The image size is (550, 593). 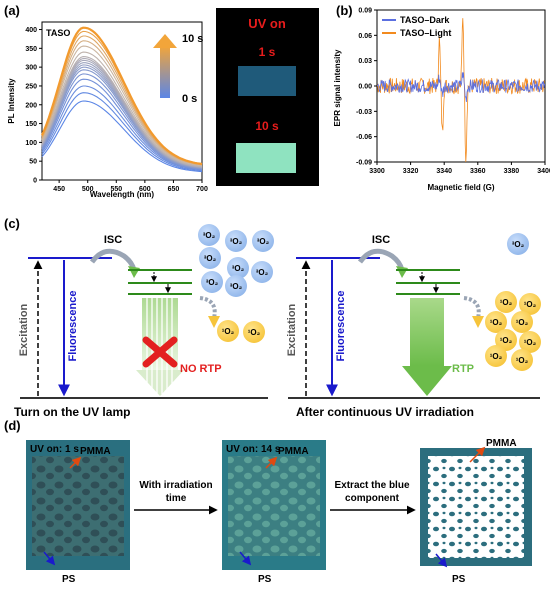 What do you see at coordinates (201, 369) in the screenshot?
I see `no-rtp-label: NO RTP` at bounding box center [201, 369].